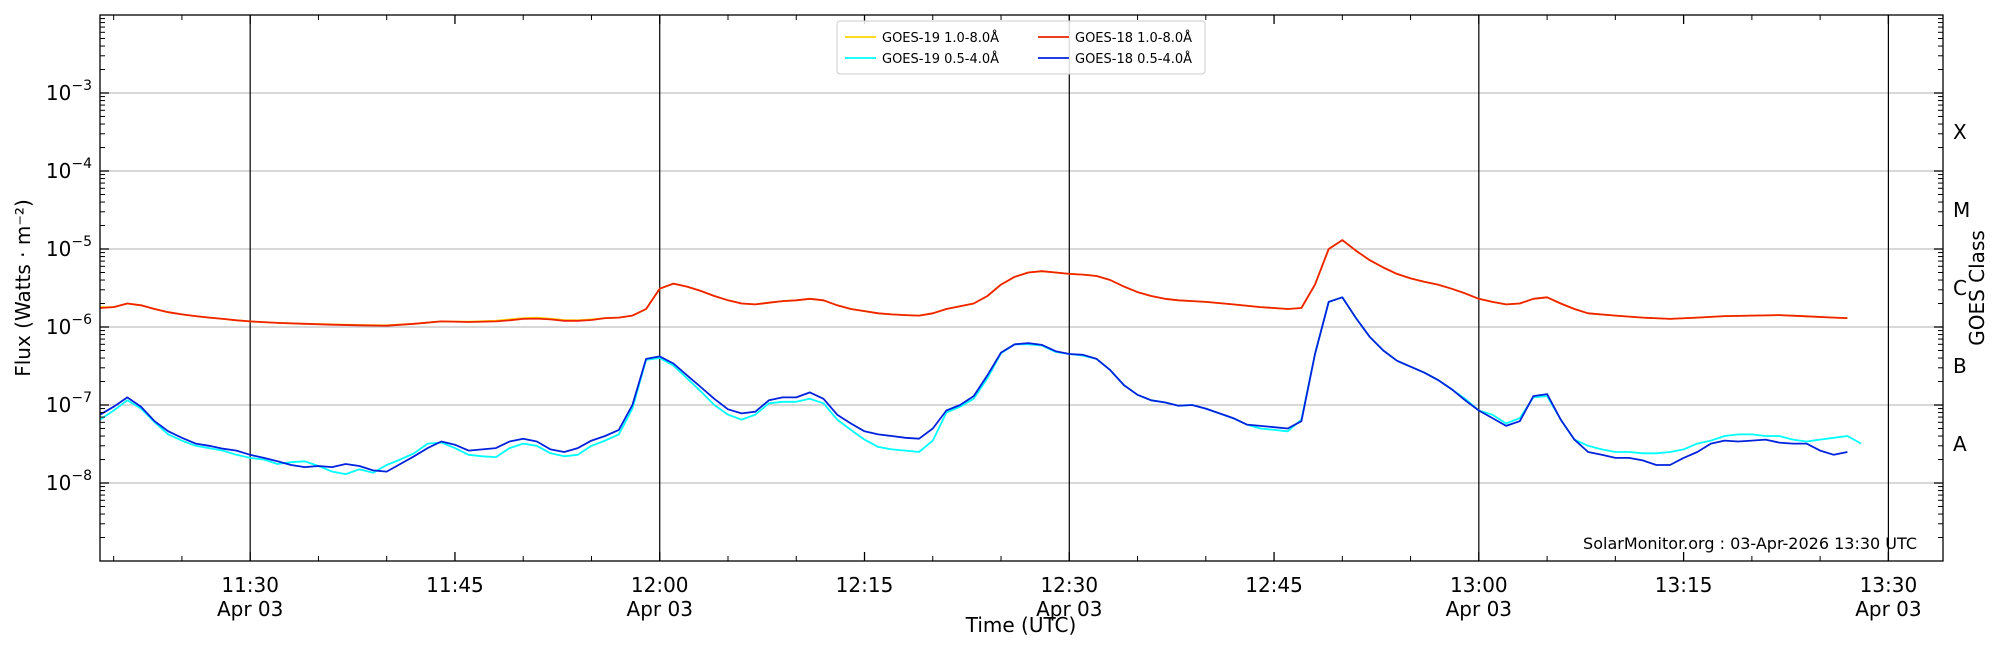 This screenshot has height=650, width=2000. I want to click on goes-class-labels: A B C M X, so click(1961, 288).